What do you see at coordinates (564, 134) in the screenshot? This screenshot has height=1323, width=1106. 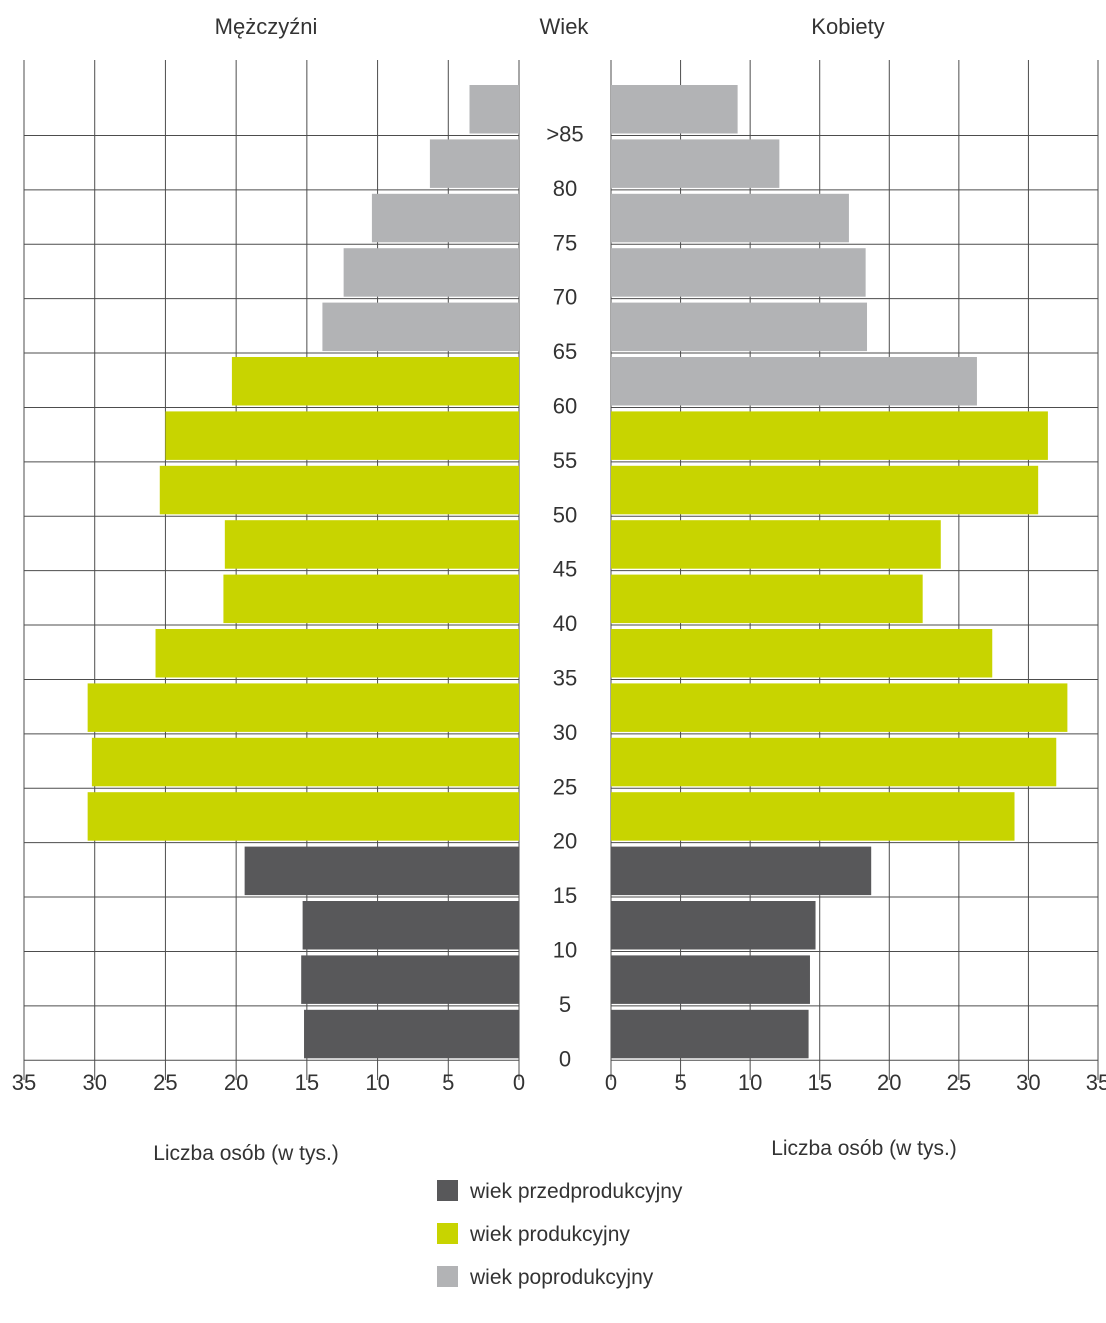 I see `age-label: >85` at bounding box center [564, 134].